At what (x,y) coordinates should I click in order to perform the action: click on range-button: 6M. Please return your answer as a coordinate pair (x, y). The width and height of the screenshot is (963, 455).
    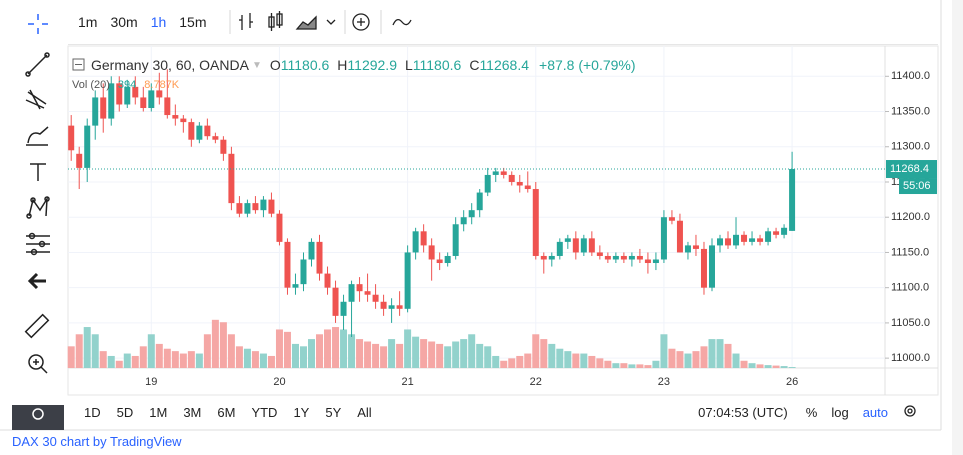
    Looking at the image, I should click on (226, 412).